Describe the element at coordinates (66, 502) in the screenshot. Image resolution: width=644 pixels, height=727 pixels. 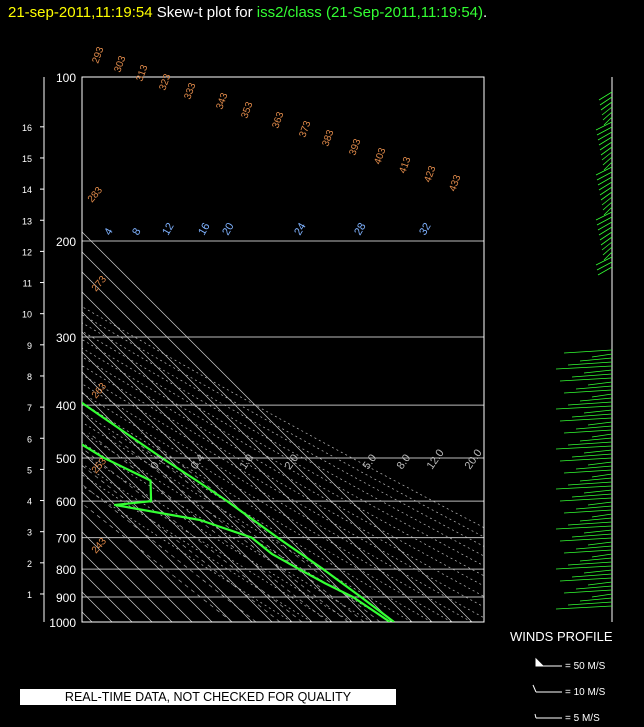
I see `pressure-tick-label: 600` at that location.